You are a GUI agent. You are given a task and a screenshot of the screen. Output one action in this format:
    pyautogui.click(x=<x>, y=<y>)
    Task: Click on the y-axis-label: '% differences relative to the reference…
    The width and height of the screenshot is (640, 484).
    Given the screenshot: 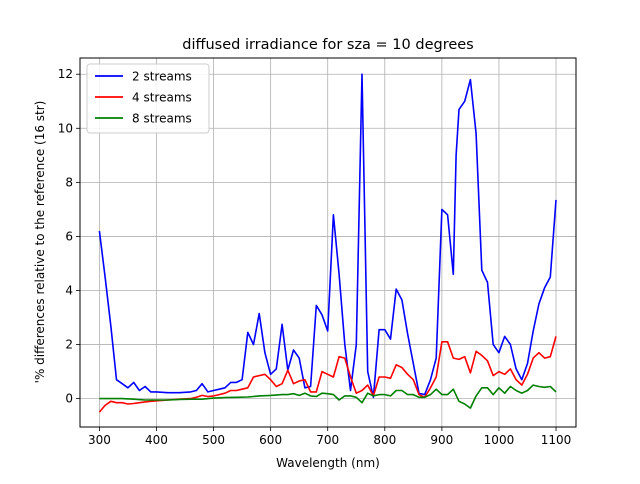 What is the action you would take?
    pyautogui.click(x=40, y=242)
    